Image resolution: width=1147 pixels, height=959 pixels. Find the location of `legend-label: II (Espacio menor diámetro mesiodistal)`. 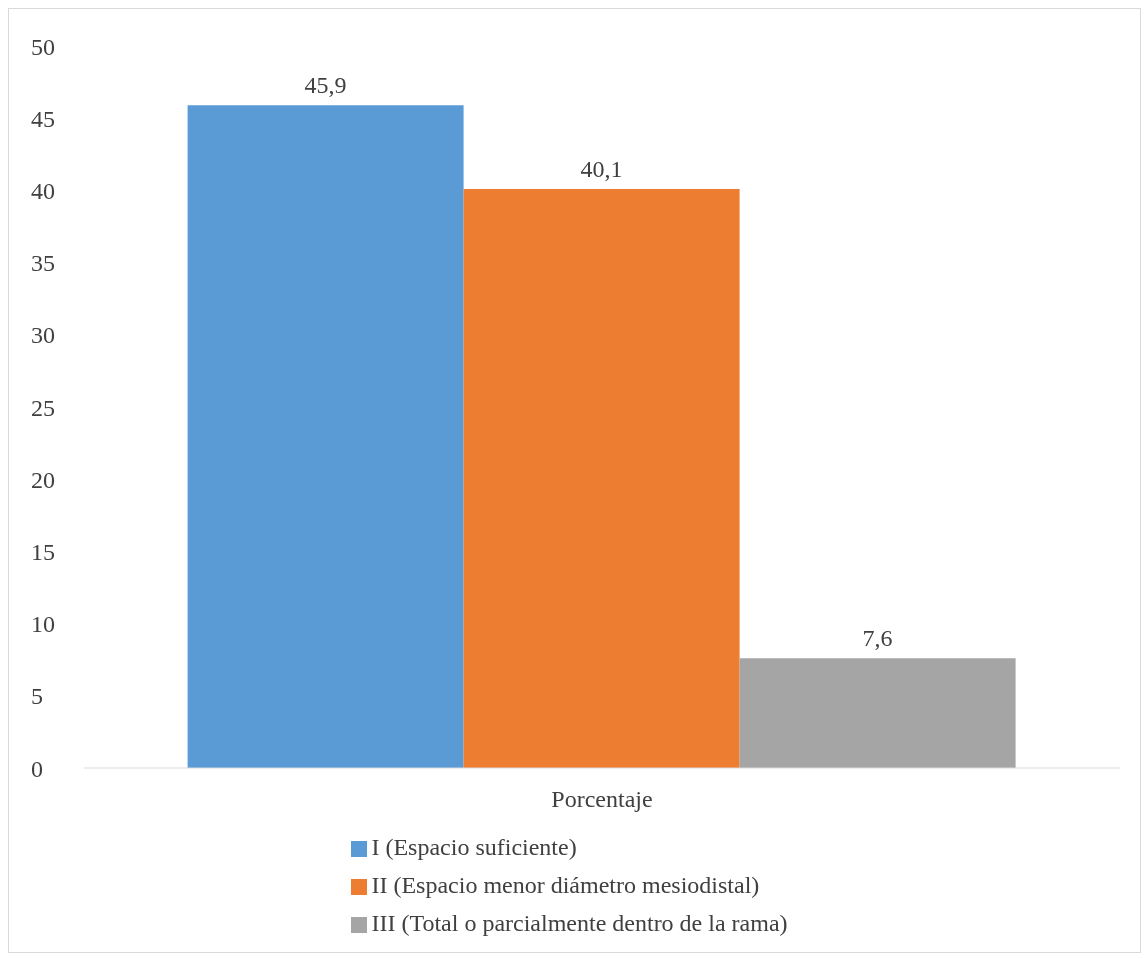

legend-label: II (Espacio menor diámetro mesiodistal) is located at coordinates (565, 885).